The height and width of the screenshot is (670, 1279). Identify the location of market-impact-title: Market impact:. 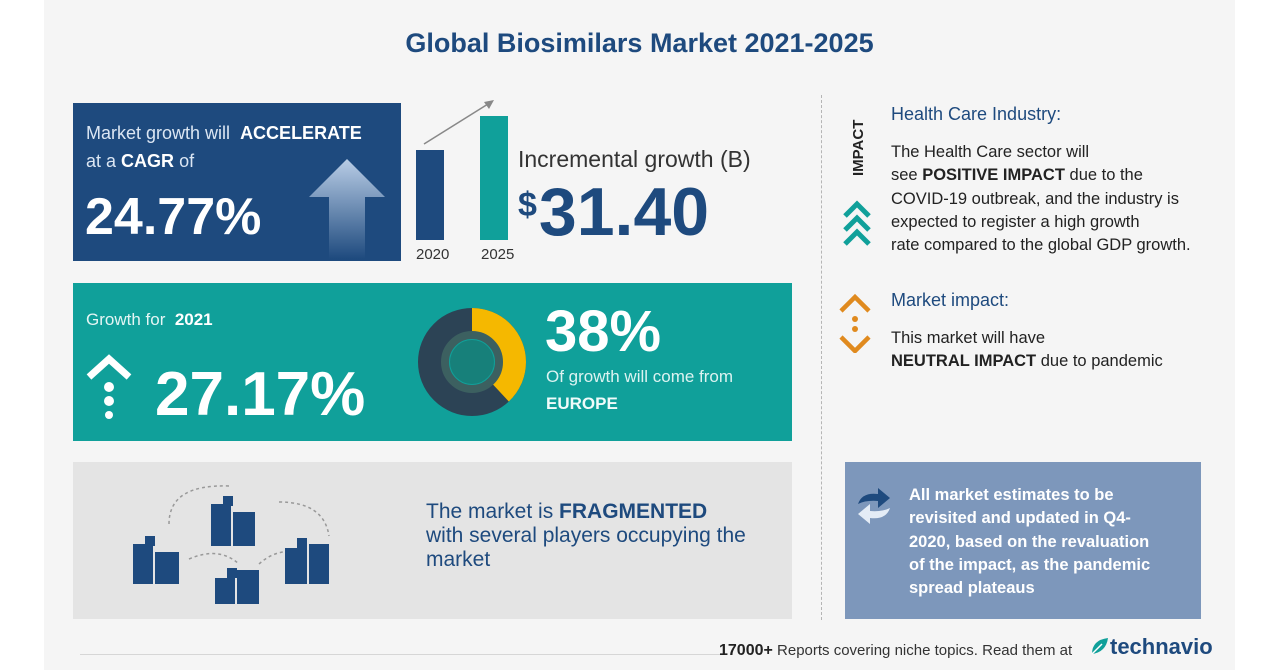
(950, 300).